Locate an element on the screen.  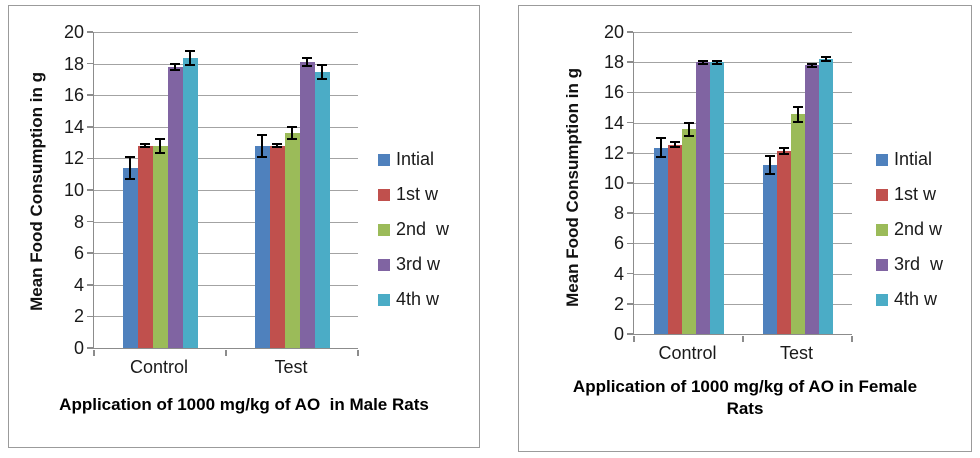
y-tick-label: 14 is located at coordinates (73, 126).